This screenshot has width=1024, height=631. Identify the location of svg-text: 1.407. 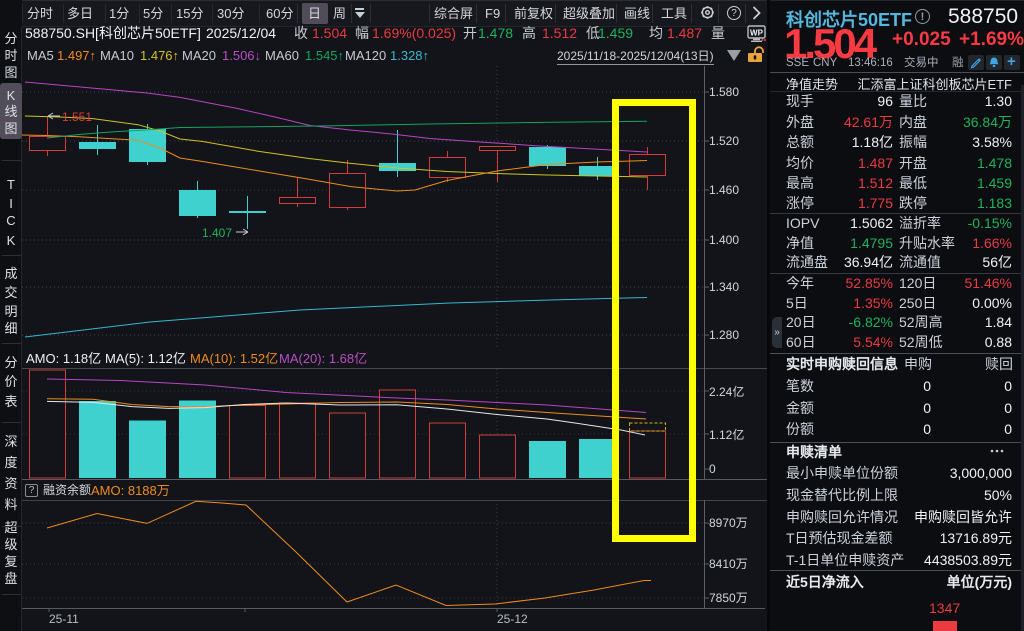
(217, 233).